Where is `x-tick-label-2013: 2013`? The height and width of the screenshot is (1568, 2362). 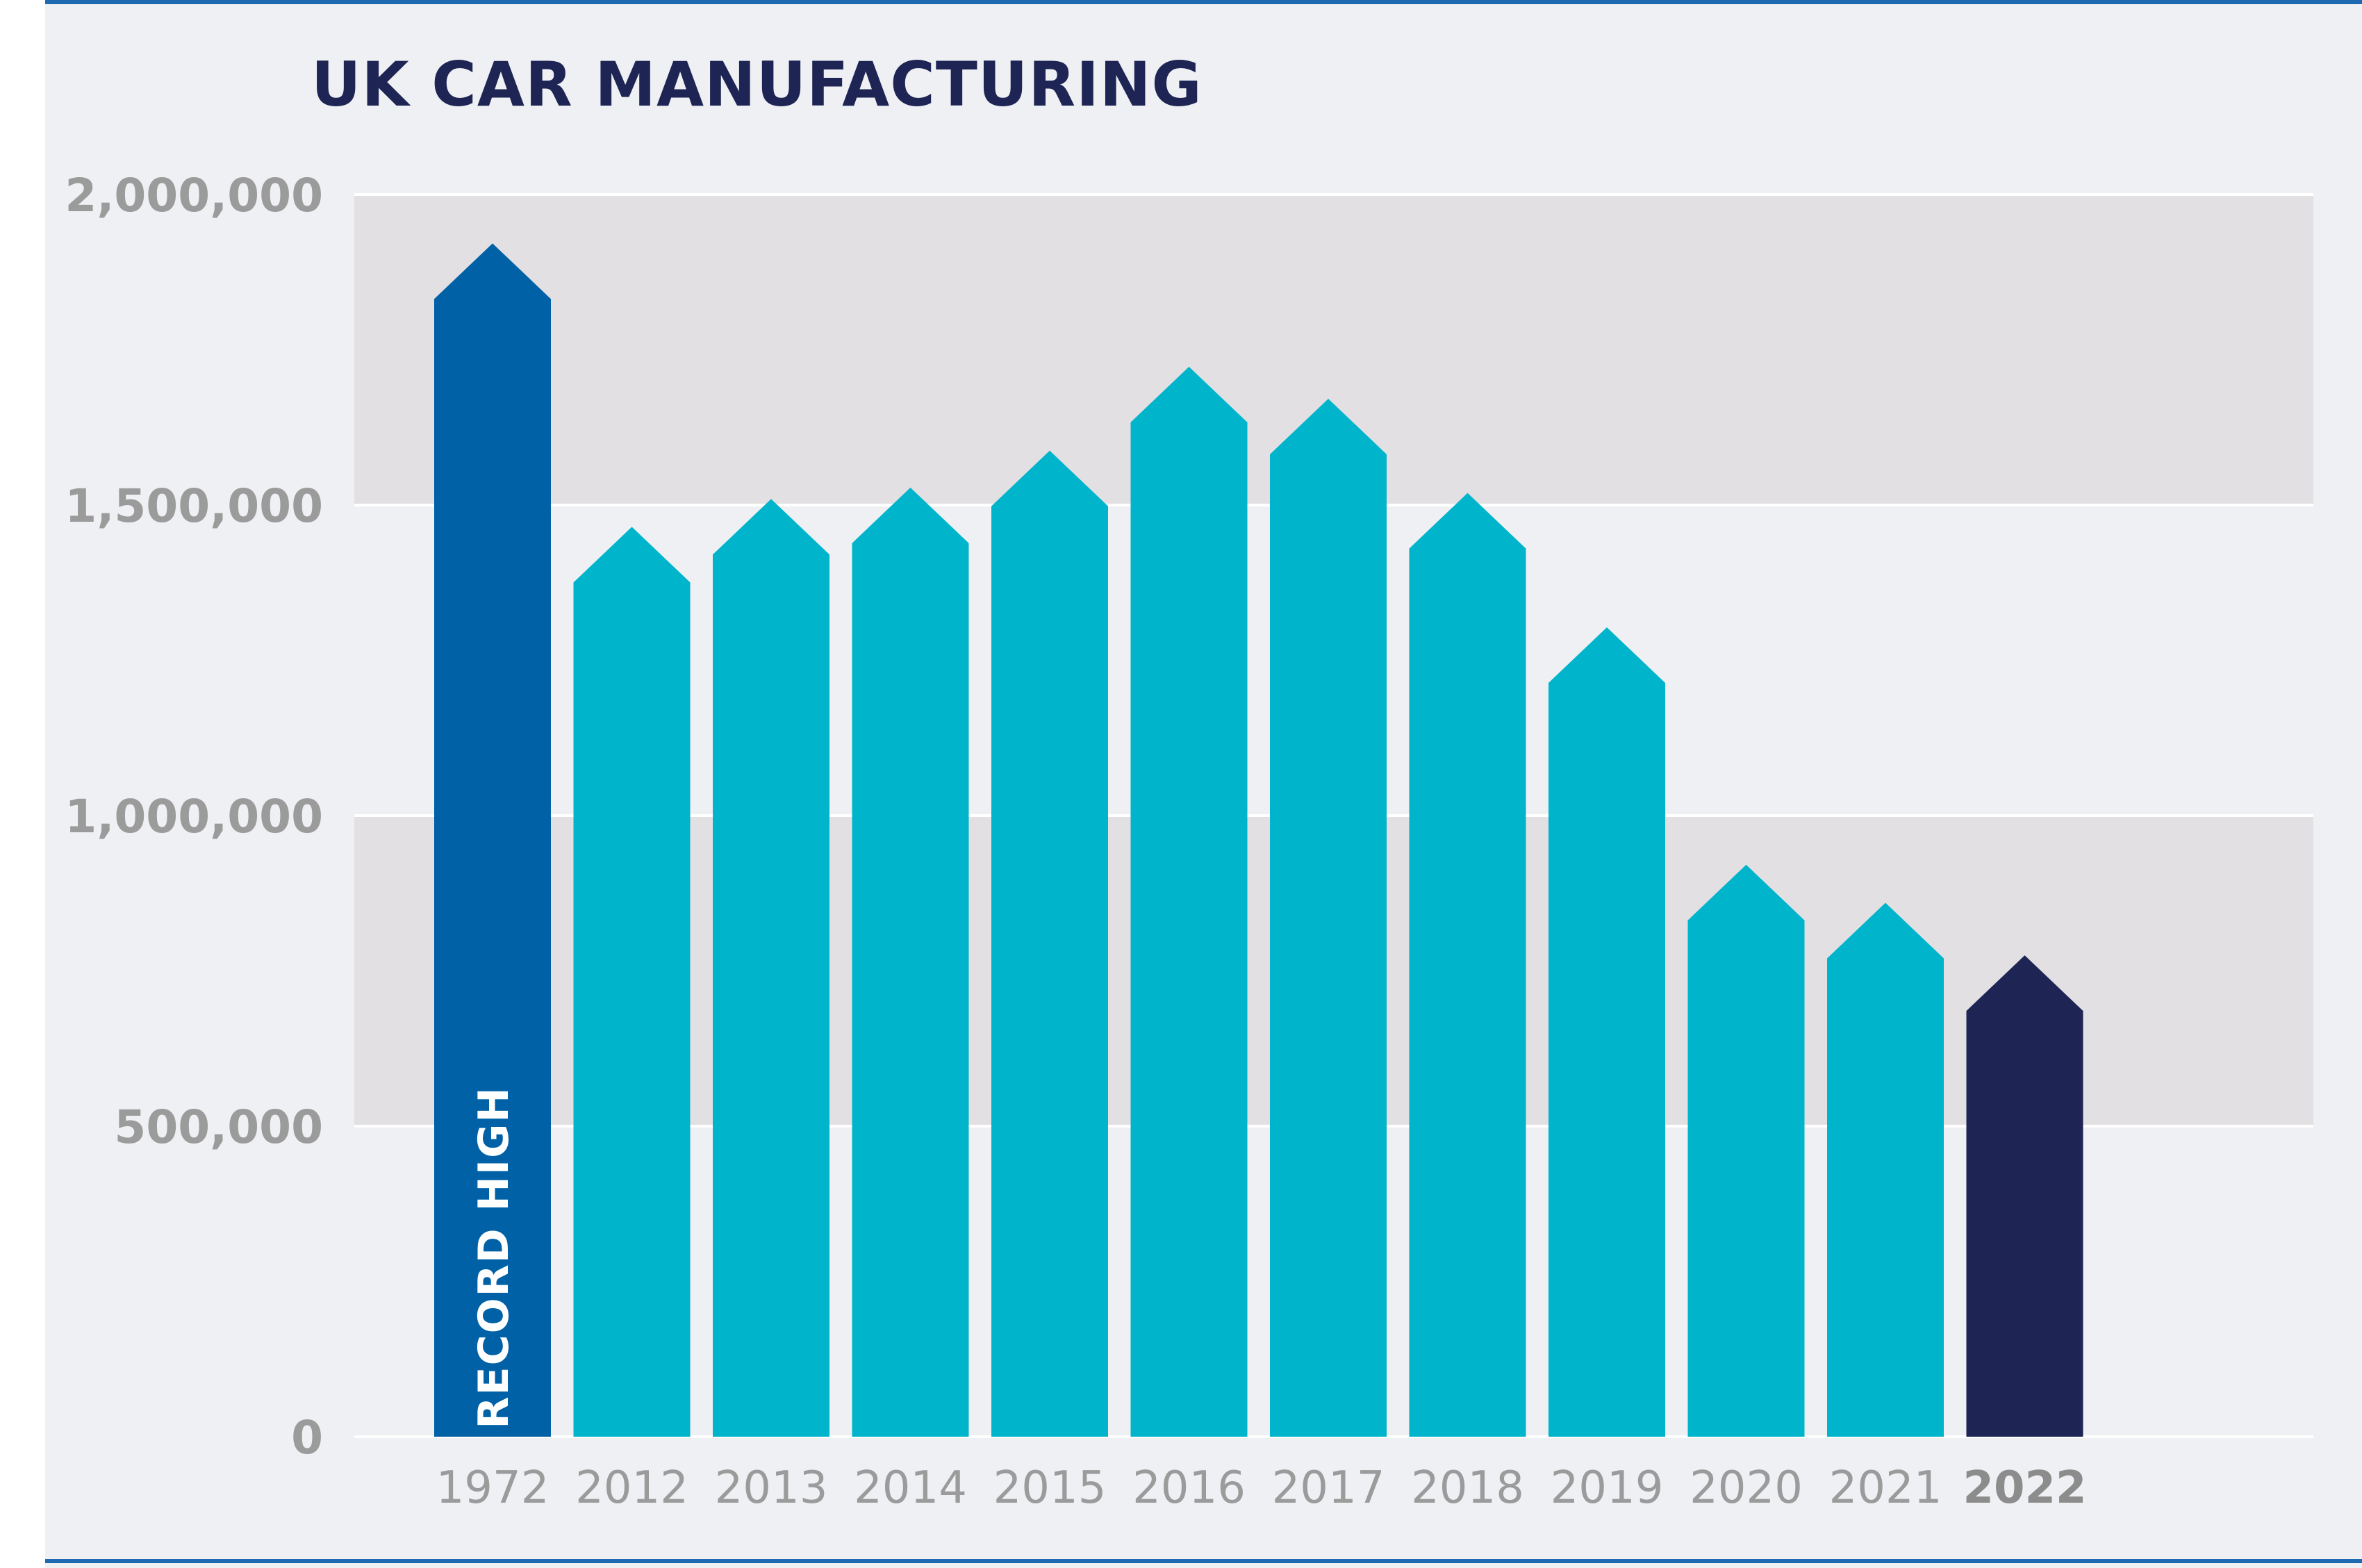
x-tick-label-2013: 2013 is located at coordinates (772, 1488).